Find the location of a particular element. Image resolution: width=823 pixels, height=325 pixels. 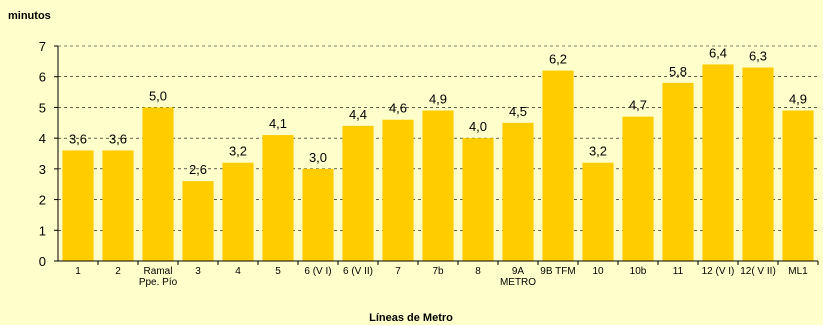

x-tick-label: 8 is located at coordinates (478, 271).